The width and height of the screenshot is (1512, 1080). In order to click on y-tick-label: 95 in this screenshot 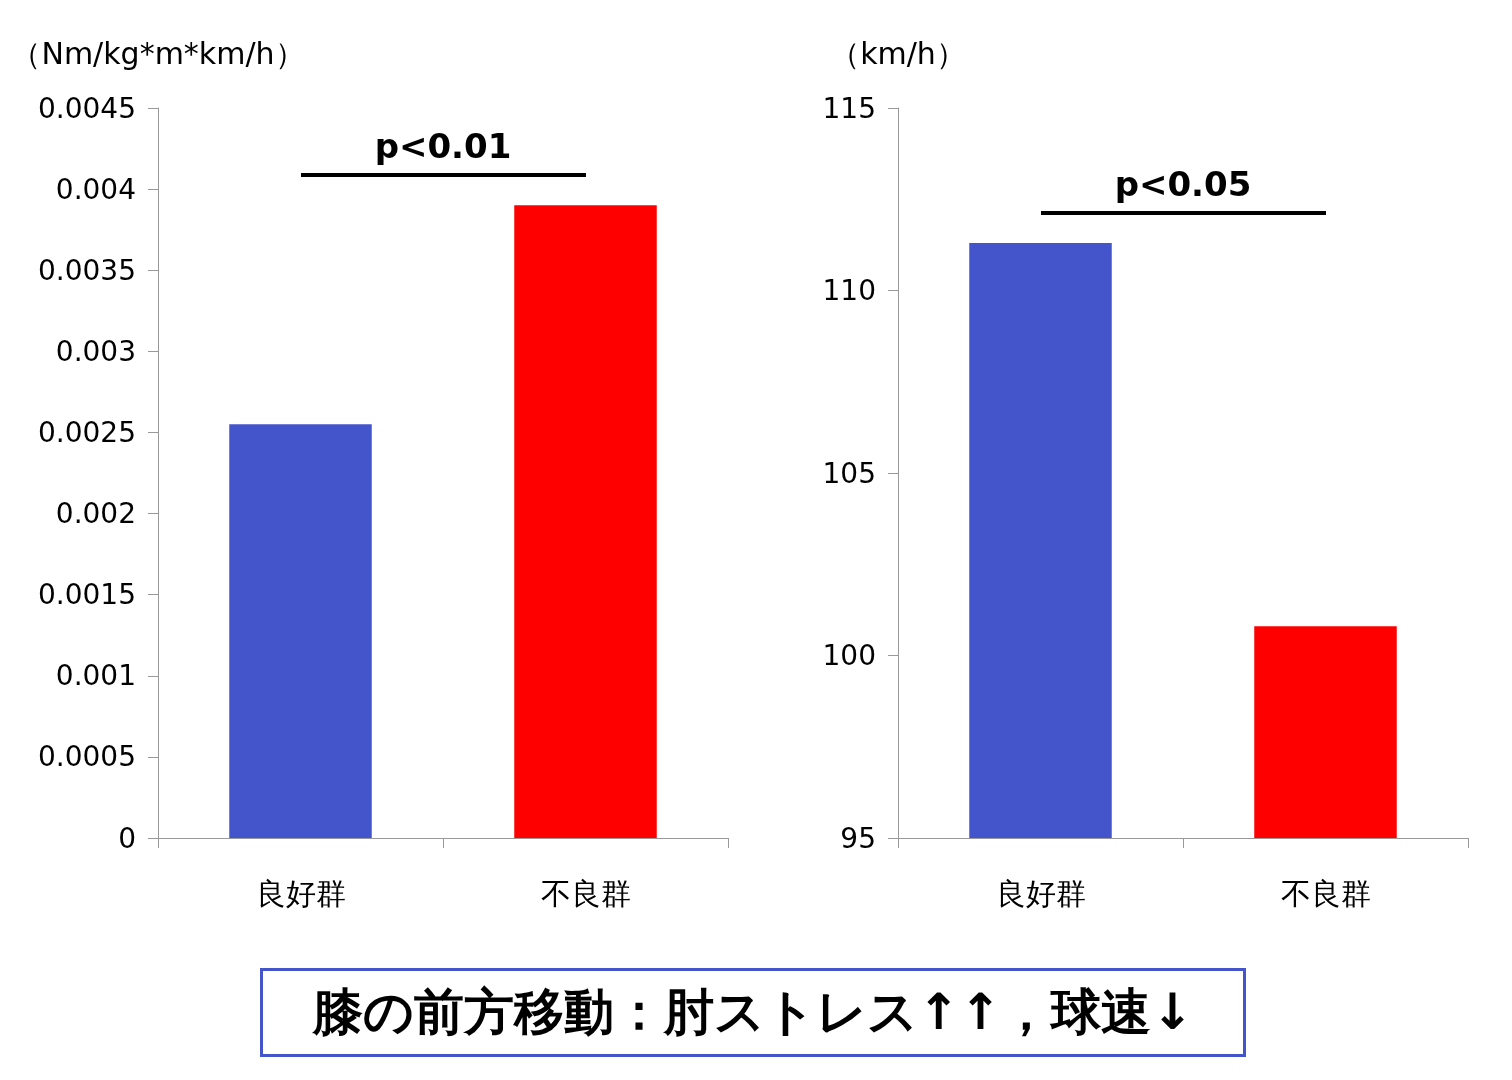, I will do `click(858, 838)`.